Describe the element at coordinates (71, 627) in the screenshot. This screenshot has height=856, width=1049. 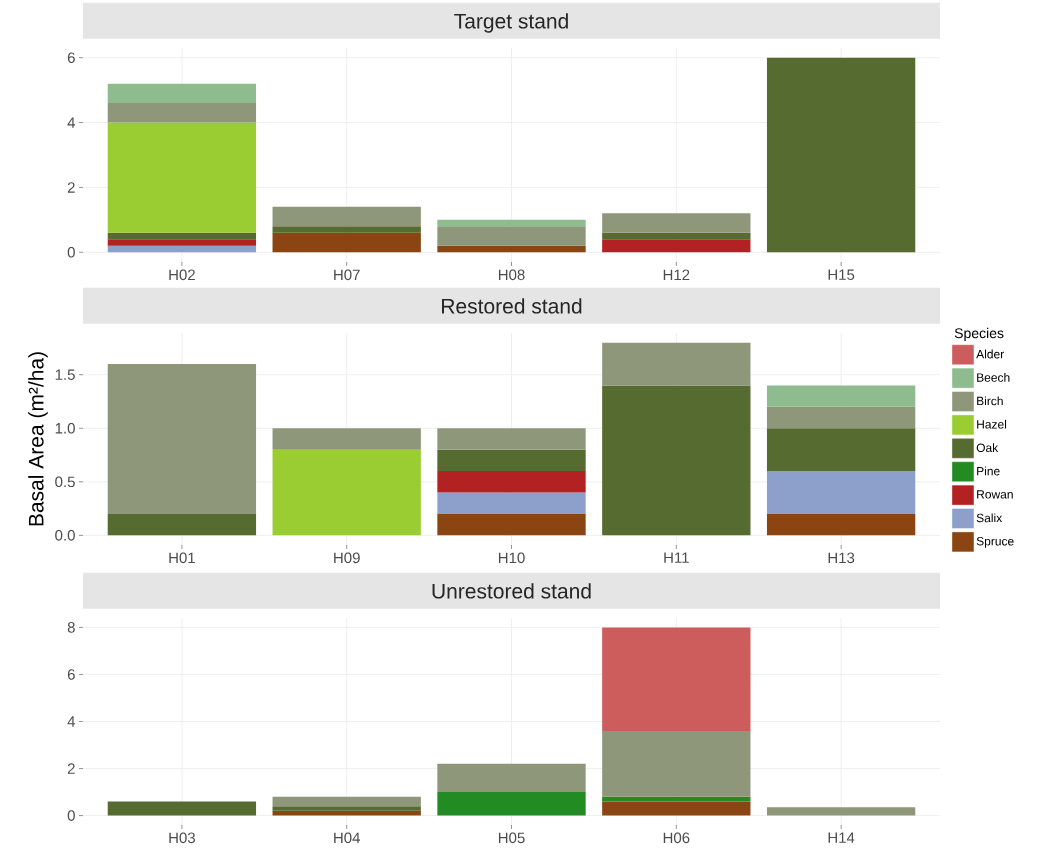
I see `y-tick-label: 8` at that location.